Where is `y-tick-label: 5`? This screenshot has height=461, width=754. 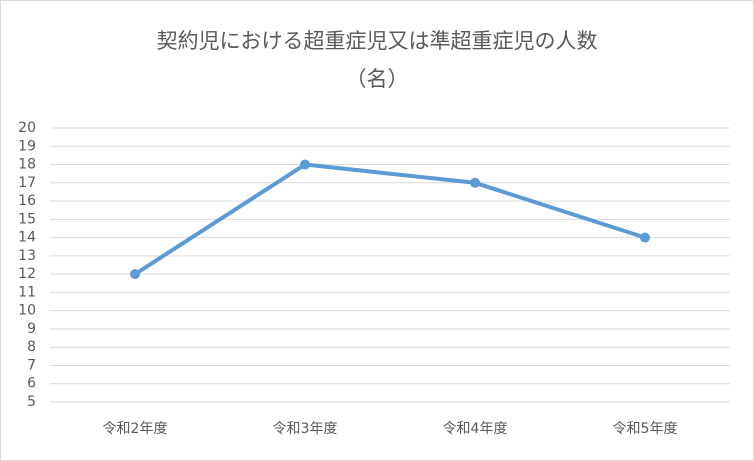 y-tick-label: 5 is located at coordinates (31, 402).